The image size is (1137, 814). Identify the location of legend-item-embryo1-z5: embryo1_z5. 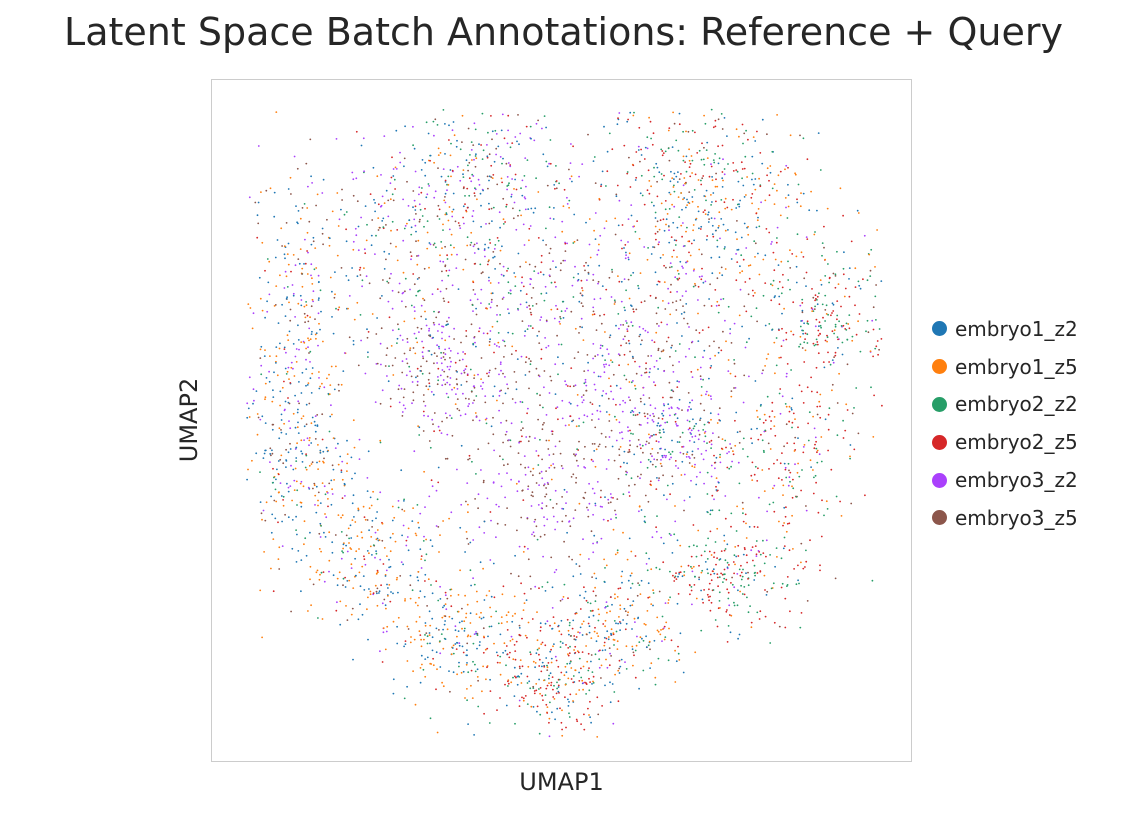
(1005, 367).